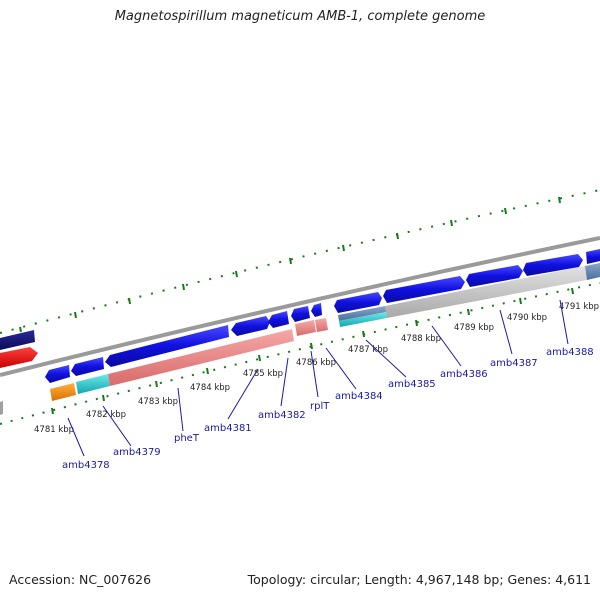 The height and width of the screenshot is (600, 600). Describe the element at coordinates (359, 396) in the screenshot. I see `gene-label-amb4384: amb4384` at that location.